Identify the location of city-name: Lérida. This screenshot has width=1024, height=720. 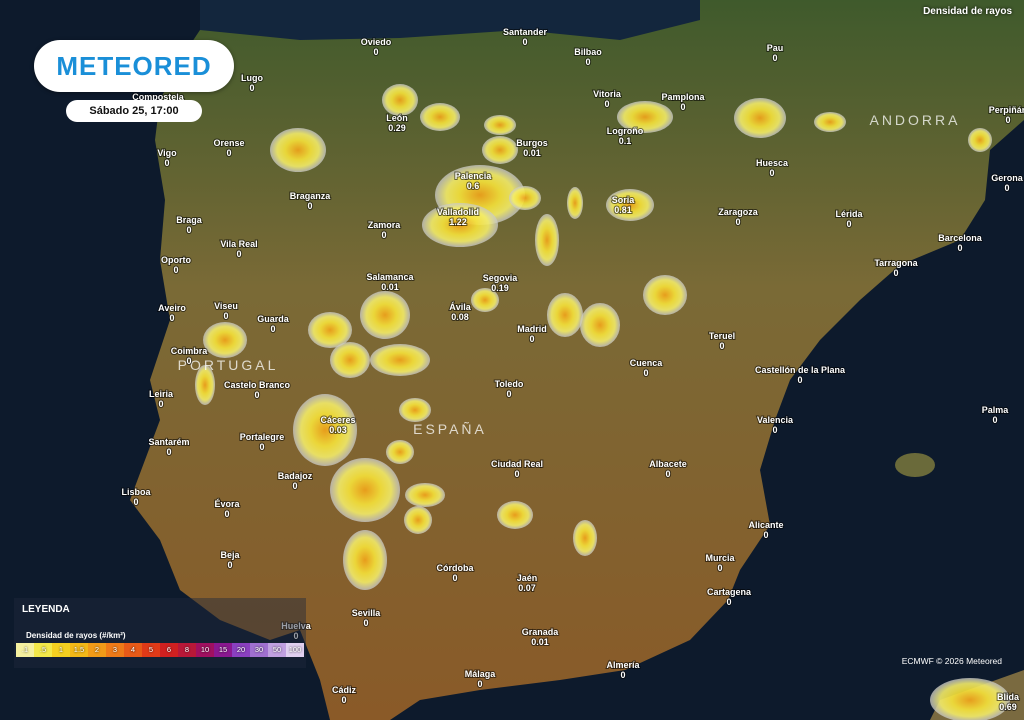
(849, 214).